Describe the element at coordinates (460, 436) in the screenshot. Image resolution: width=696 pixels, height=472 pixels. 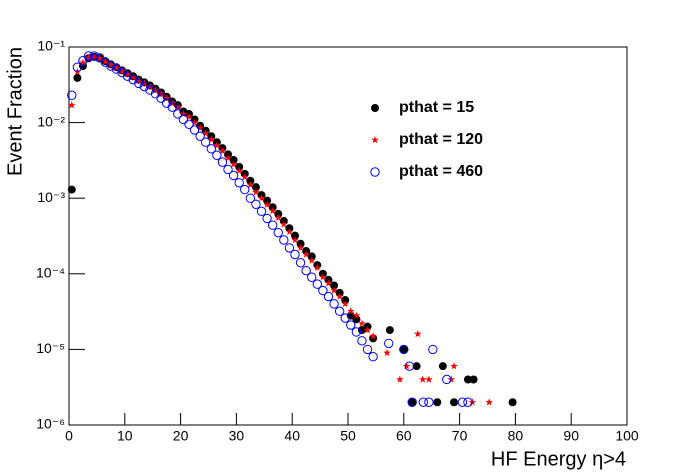
I see `x-tick-label: 70` at that location.